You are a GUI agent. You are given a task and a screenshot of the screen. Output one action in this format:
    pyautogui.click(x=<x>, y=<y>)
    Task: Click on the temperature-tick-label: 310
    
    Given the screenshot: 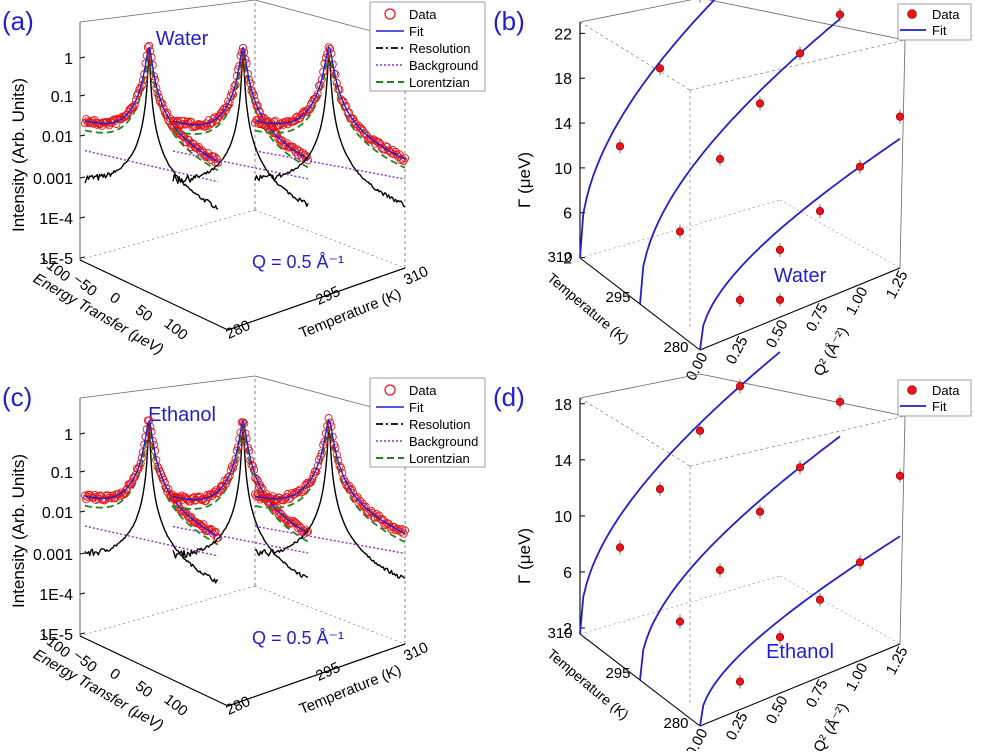 What is the action you would take?
    pyautogui.click(x=559, y=257)
    